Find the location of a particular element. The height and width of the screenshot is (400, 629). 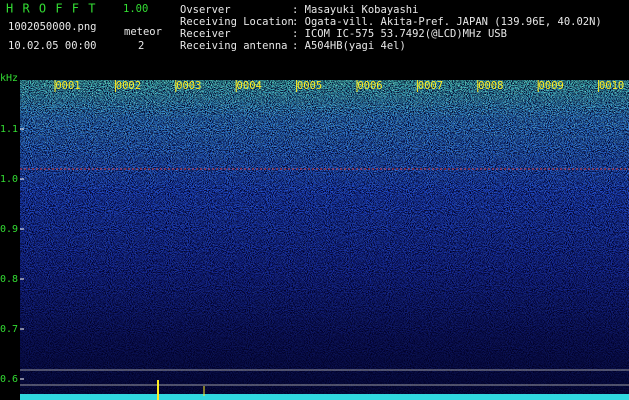

time-label: 0007 is located at coordinates (430, 86).